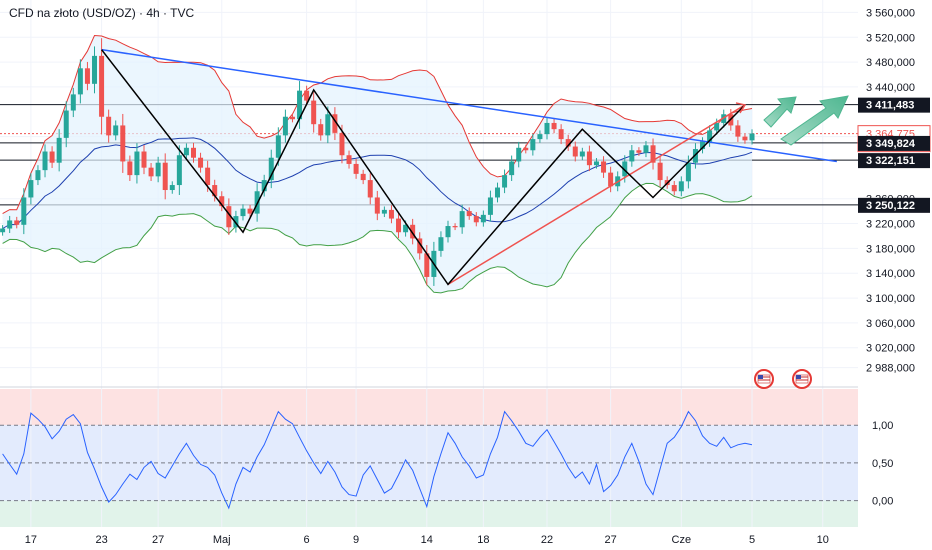 The image size is (932, 550). What do you see at coordinates (741, 108) in the screenshot?
I see `arrow-head` at bounding box center [741, 108].